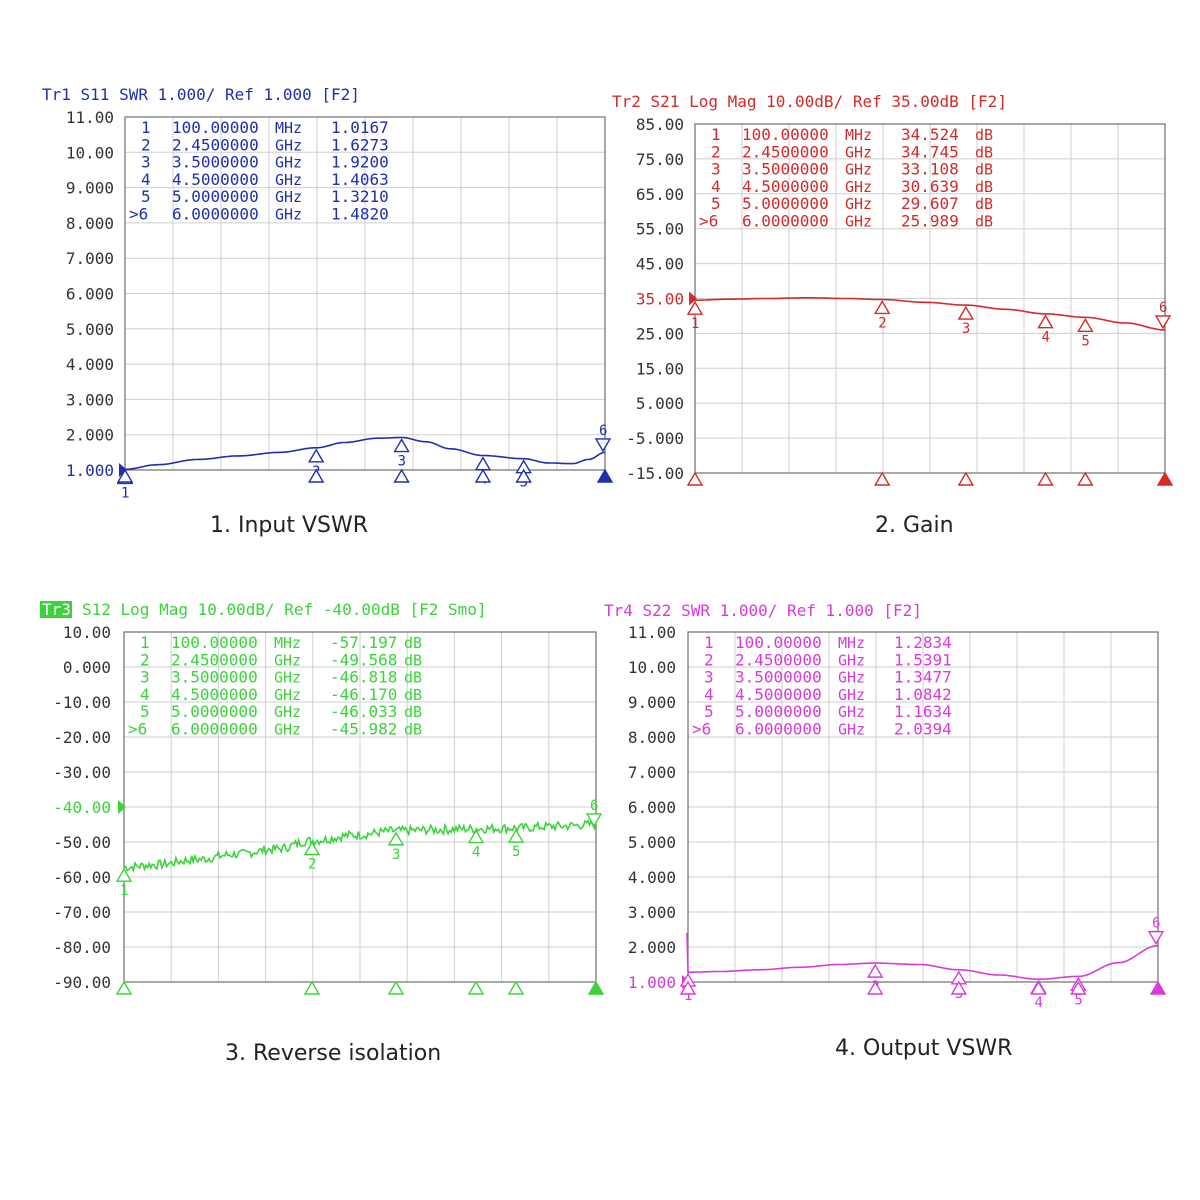 This screenshot has width=1200, height=1200. Describe the element at coordinates (82, 877) in the screenshot. I see `y-tick-label: -60.00` at that location.